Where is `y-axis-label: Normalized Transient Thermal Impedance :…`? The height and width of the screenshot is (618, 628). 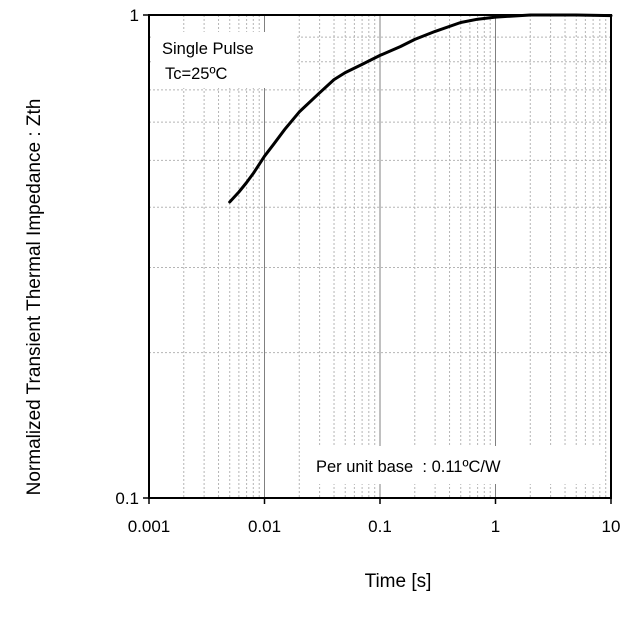 y-axis-label: Normalized Transient Thermal Impedance :… is located at coordinates (34, 297).